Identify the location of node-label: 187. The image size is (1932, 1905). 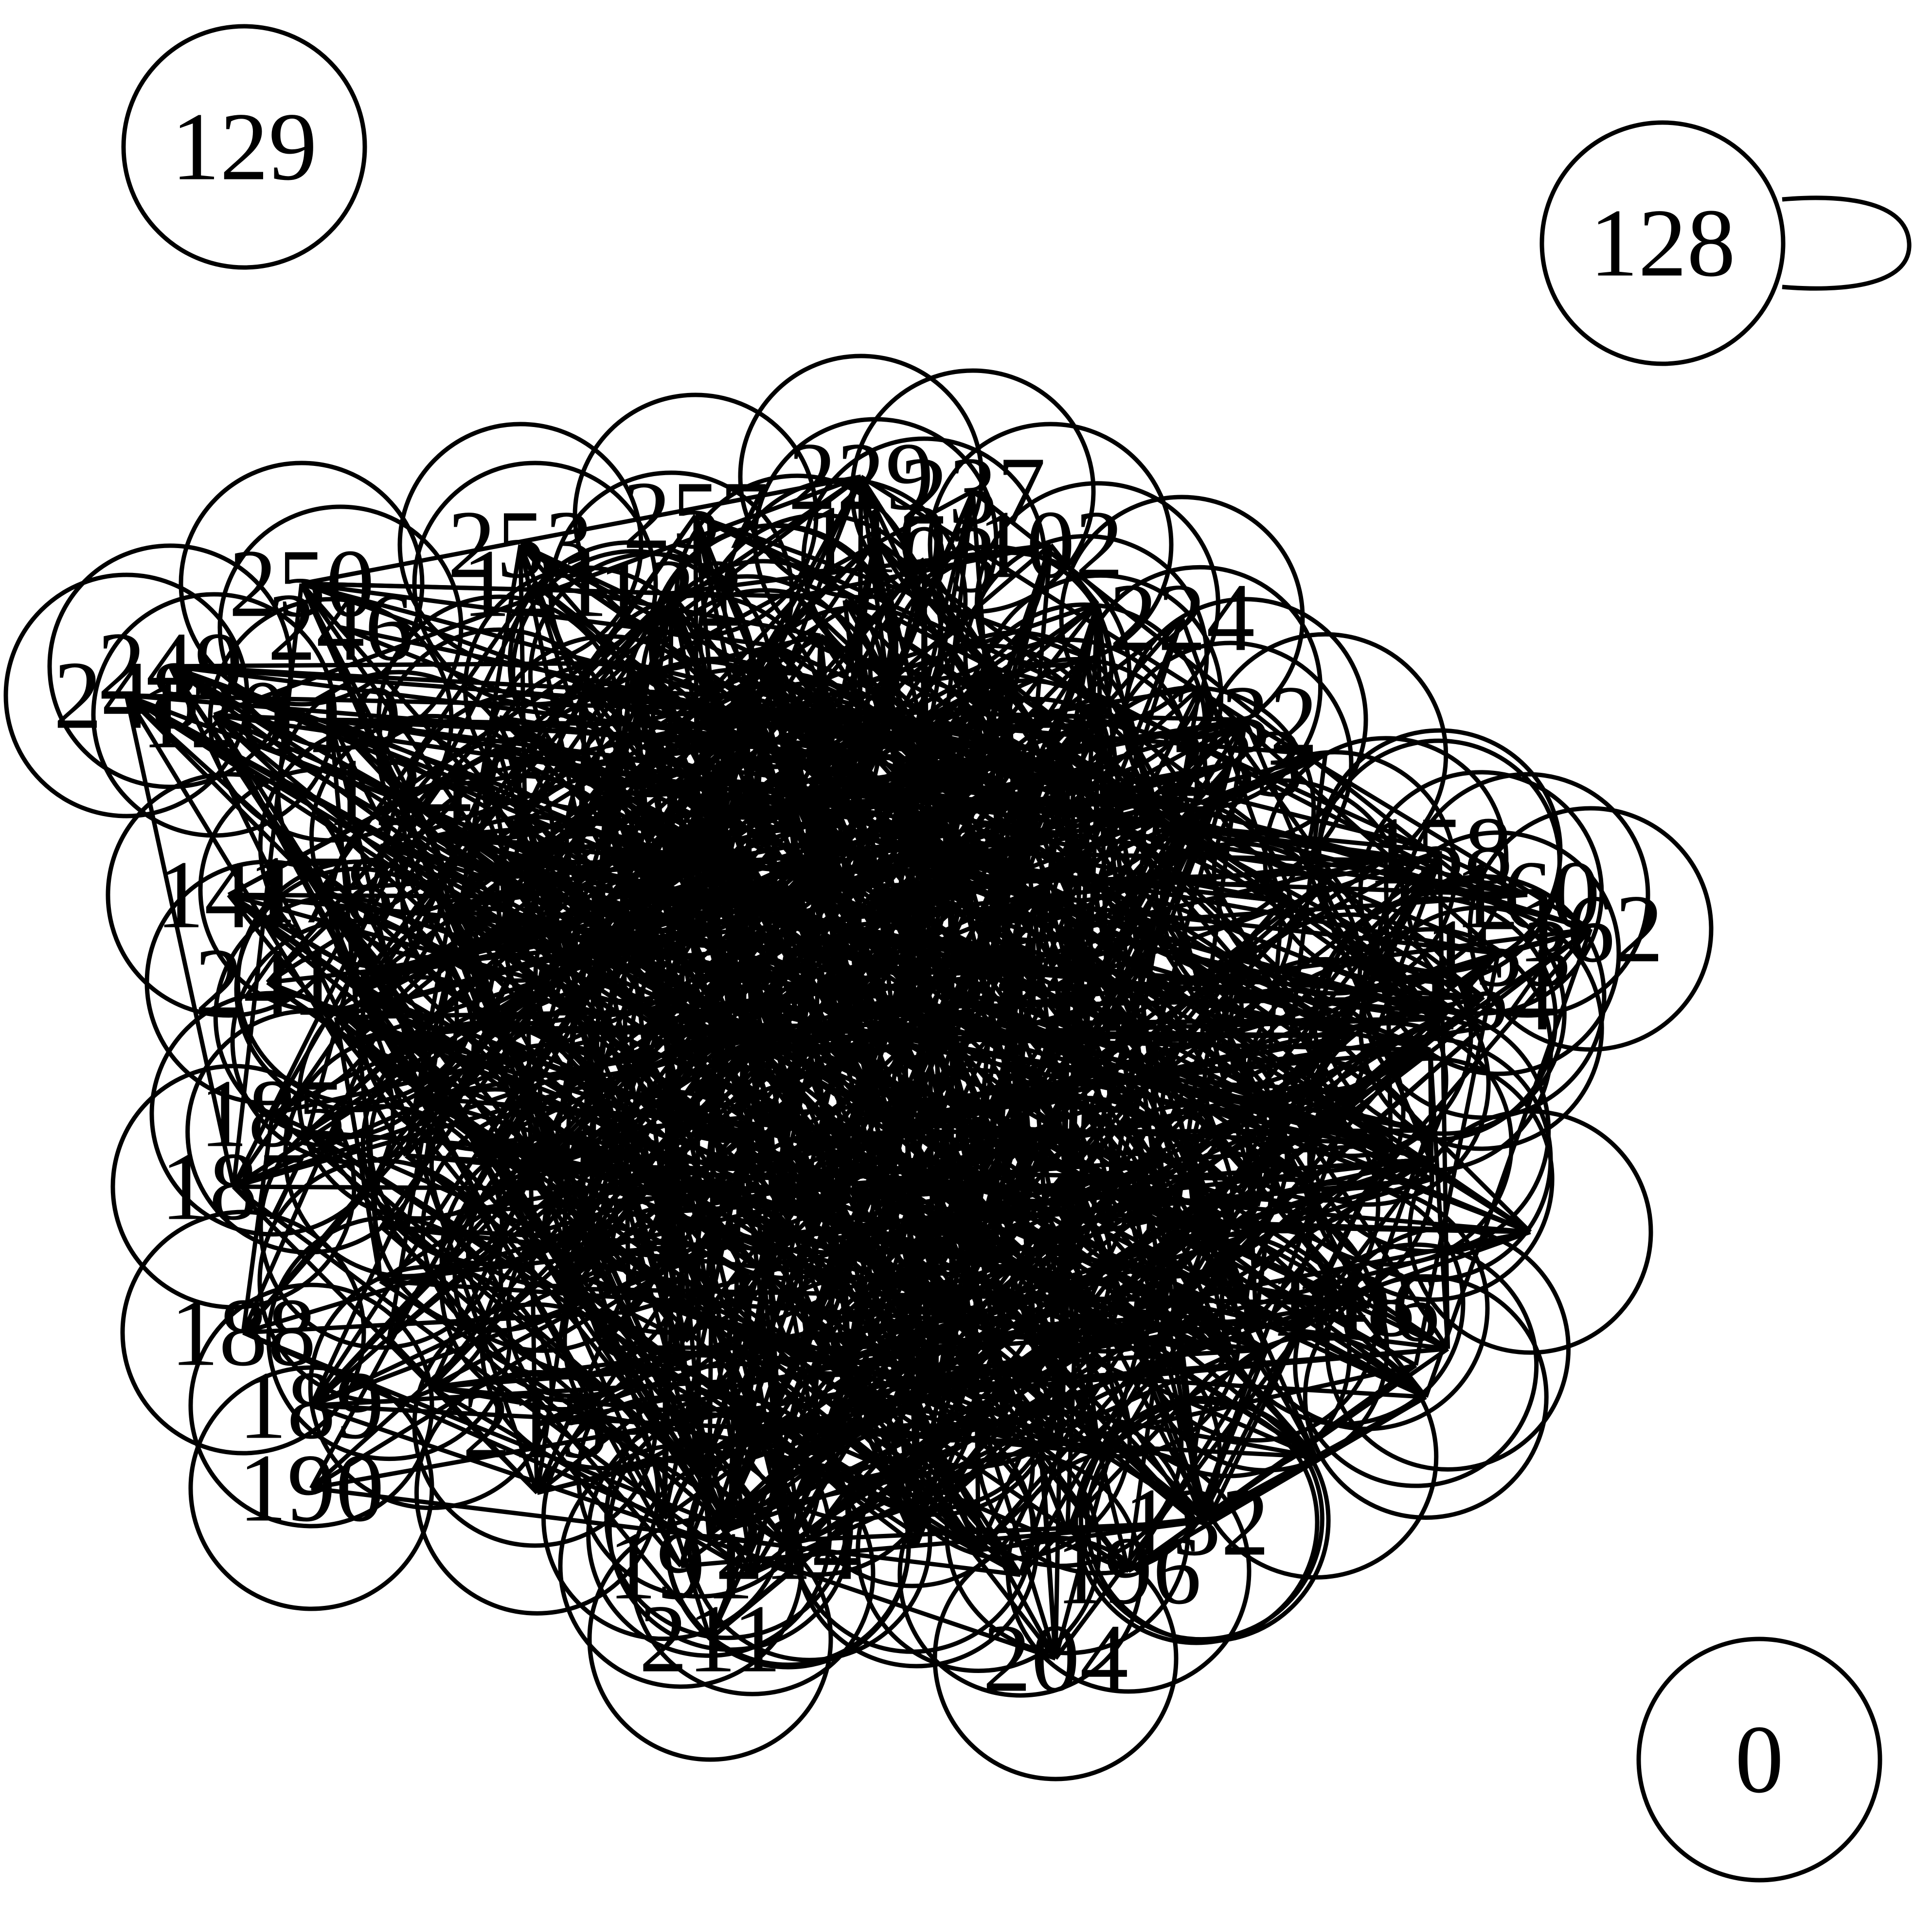
(233, 1187).